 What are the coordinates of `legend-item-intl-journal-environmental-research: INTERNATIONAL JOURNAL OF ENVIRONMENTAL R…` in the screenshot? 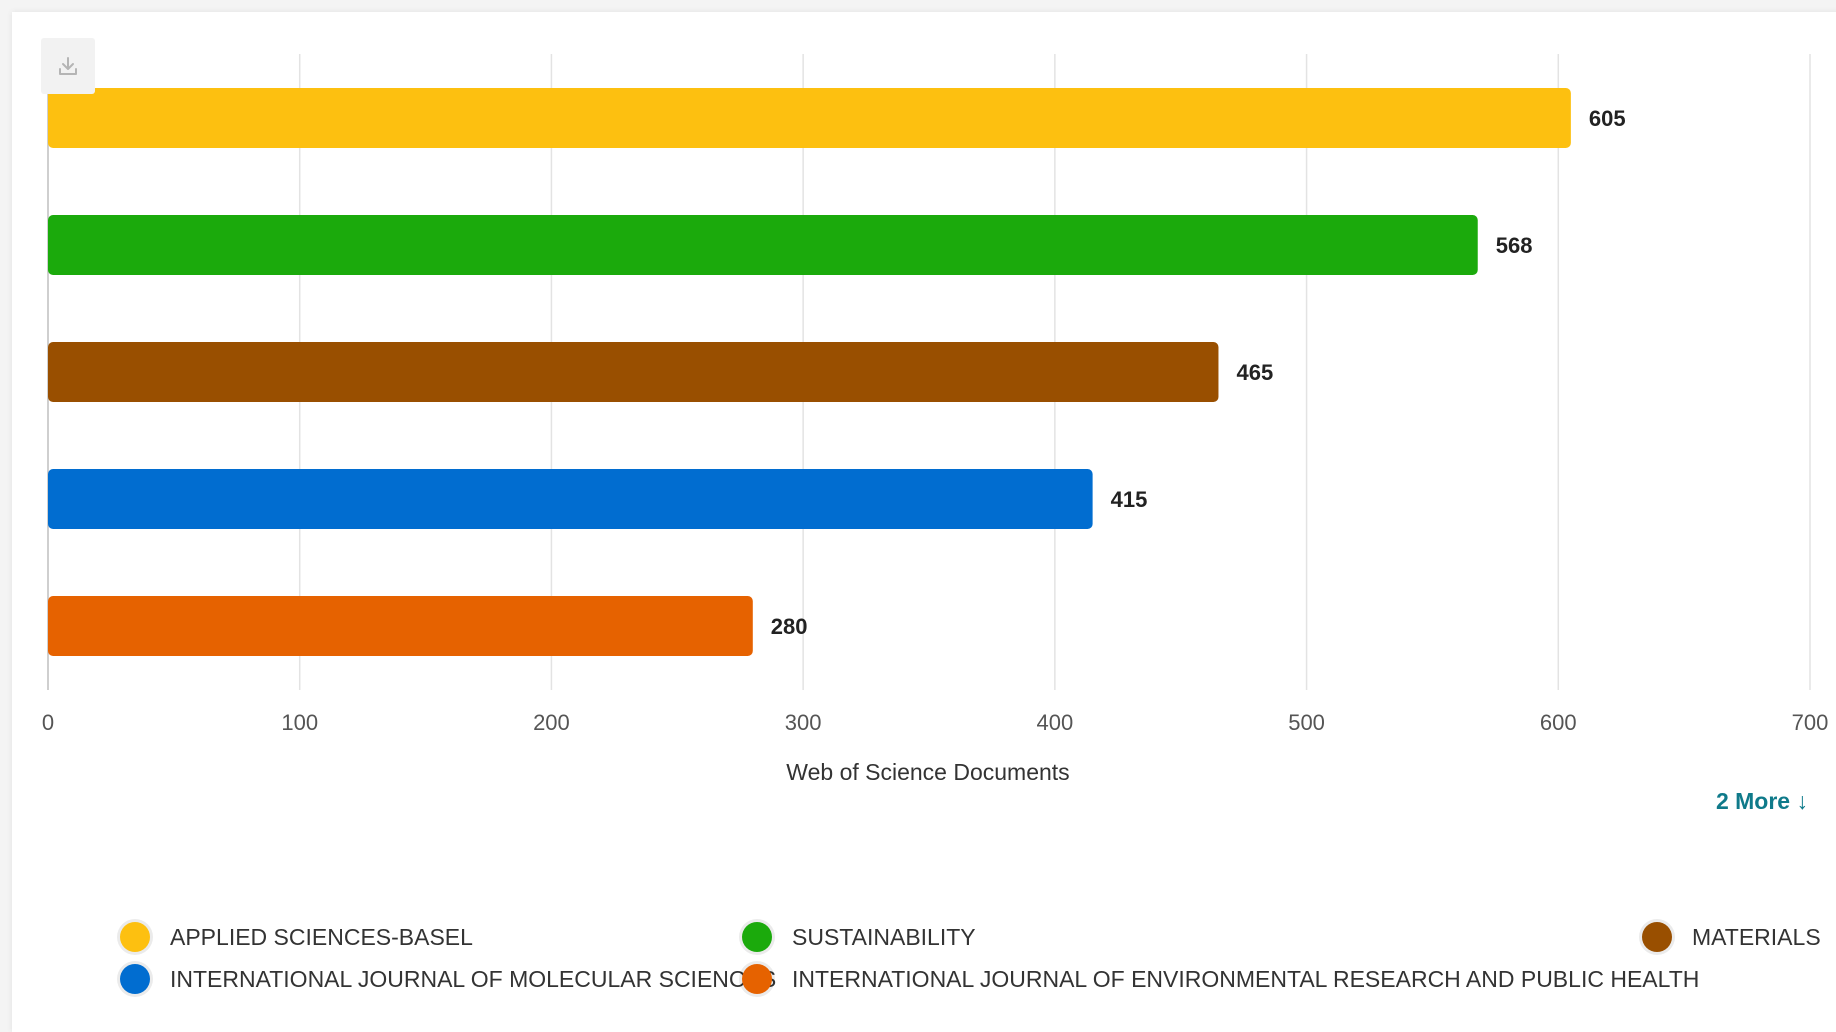 It's located at (1220, 979).